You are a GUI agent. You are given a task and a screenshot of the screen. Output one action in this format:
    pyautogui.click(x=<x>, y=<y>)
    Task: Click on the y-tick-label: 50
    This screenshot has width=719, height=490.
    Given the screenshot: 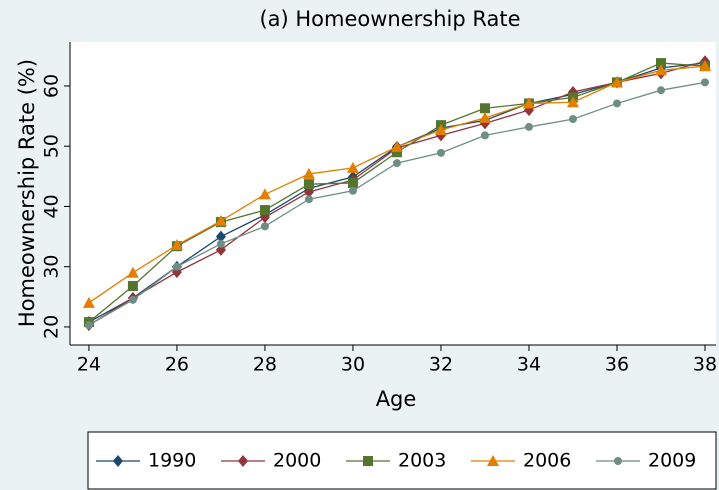 What is the action you would take?
    pyautogui.click(x=52, y=146)
    